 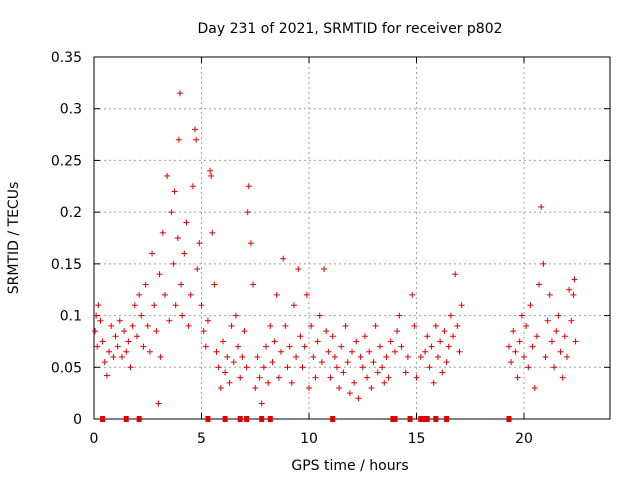 I want to click on x-tick-label: 15, so click(x=417, y=439).